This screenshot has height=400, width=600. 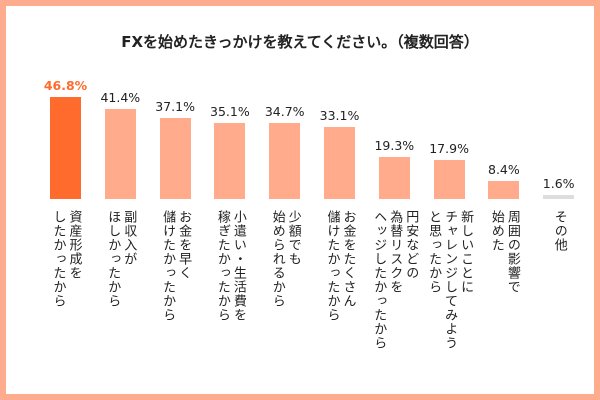 I want to click on category-label: 円安などの 為替リスクを ヘッジしたかったから, so click(x=395, y=280).